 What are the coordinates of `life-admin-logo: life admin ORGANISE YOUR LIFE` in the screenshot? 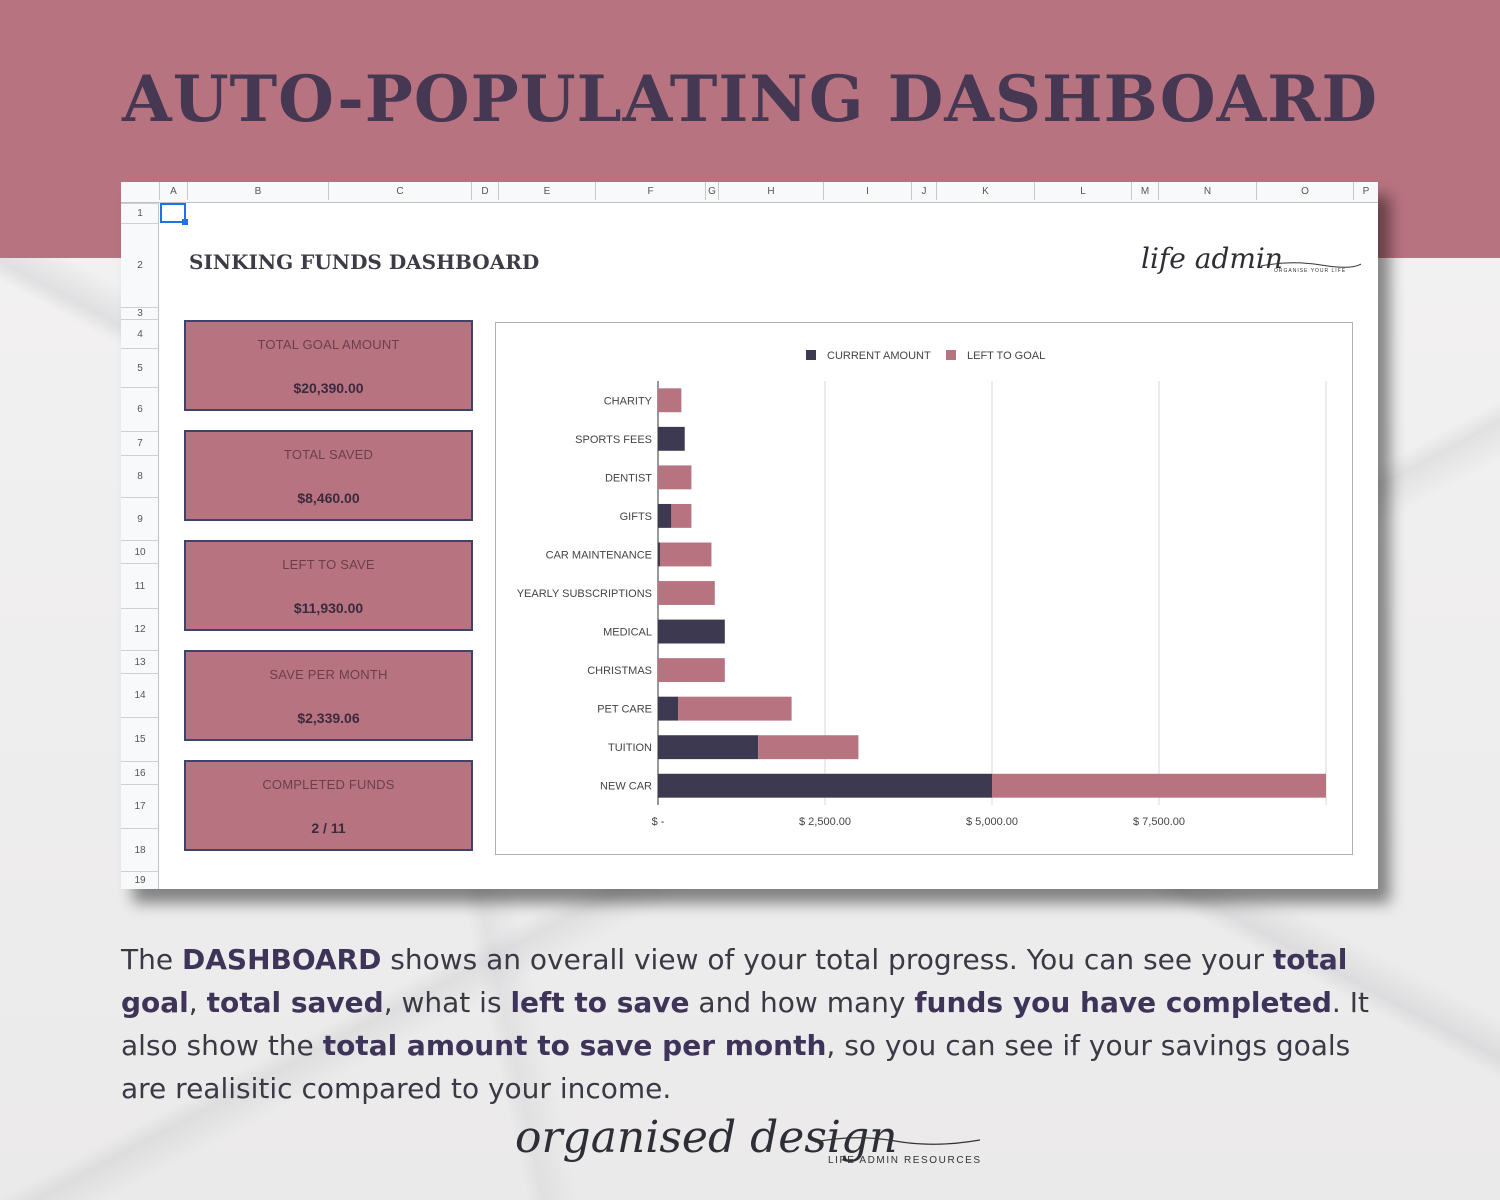 It's located at (1251, 262).